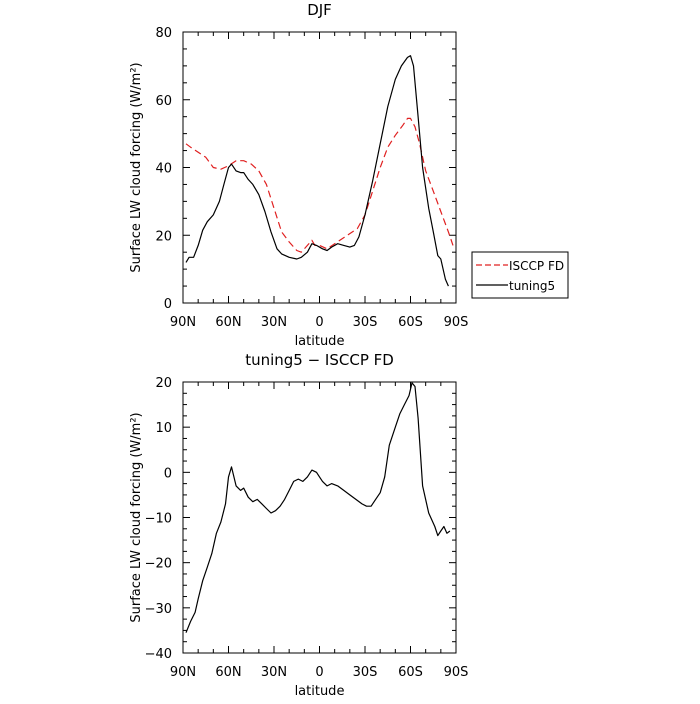 This screenshot has height=704, width=700. Describe the element at coordinates (319, 360) in the screenshot. I see `chart-title: tuning5 − ISCCP FD` at that location.